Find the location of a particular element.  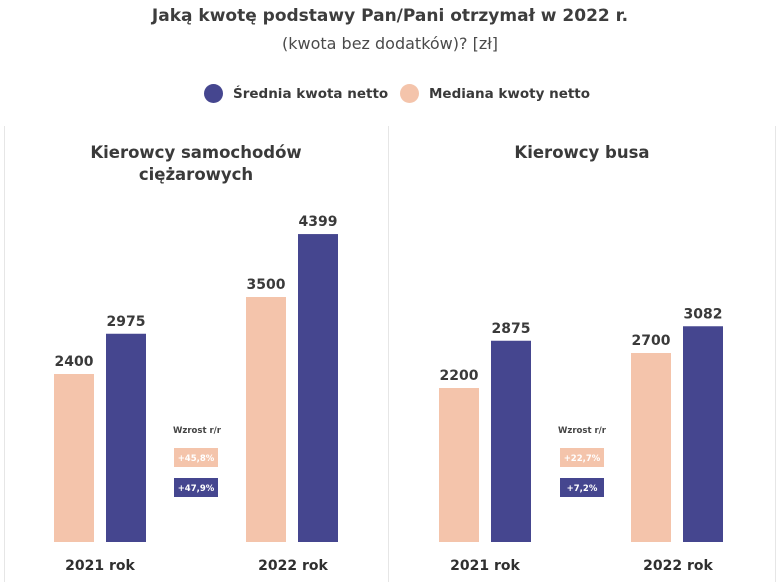

growth-value-mean: +47,9% is located at coordinates (196, 489).